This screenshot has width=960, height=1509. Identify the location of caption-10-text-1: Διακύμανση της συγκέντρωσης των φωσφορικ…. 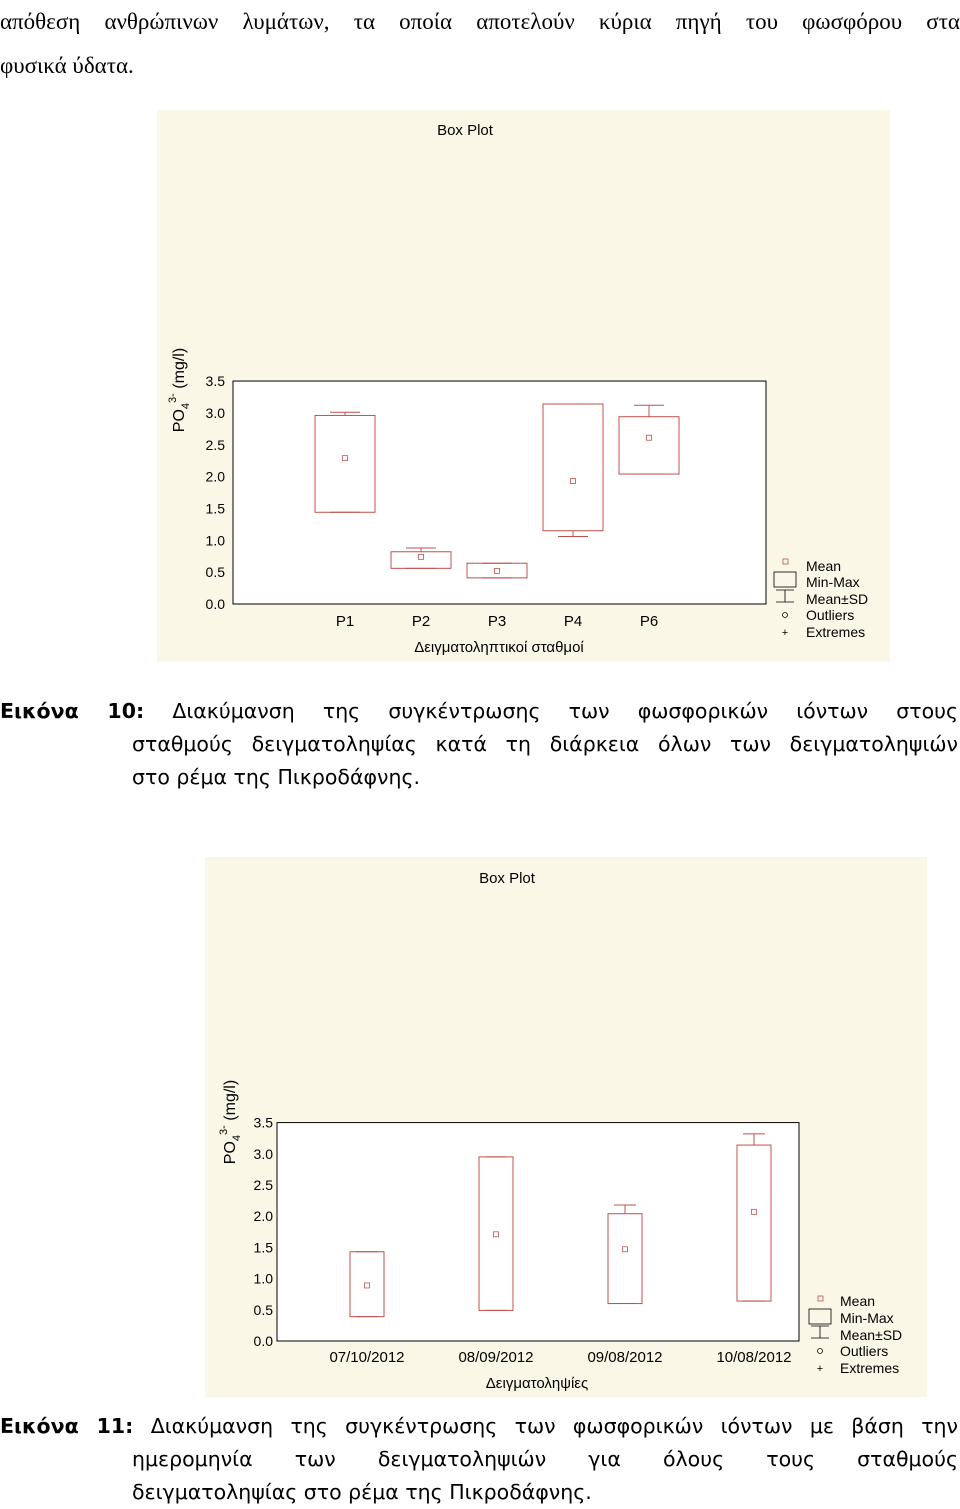
(565, 711).